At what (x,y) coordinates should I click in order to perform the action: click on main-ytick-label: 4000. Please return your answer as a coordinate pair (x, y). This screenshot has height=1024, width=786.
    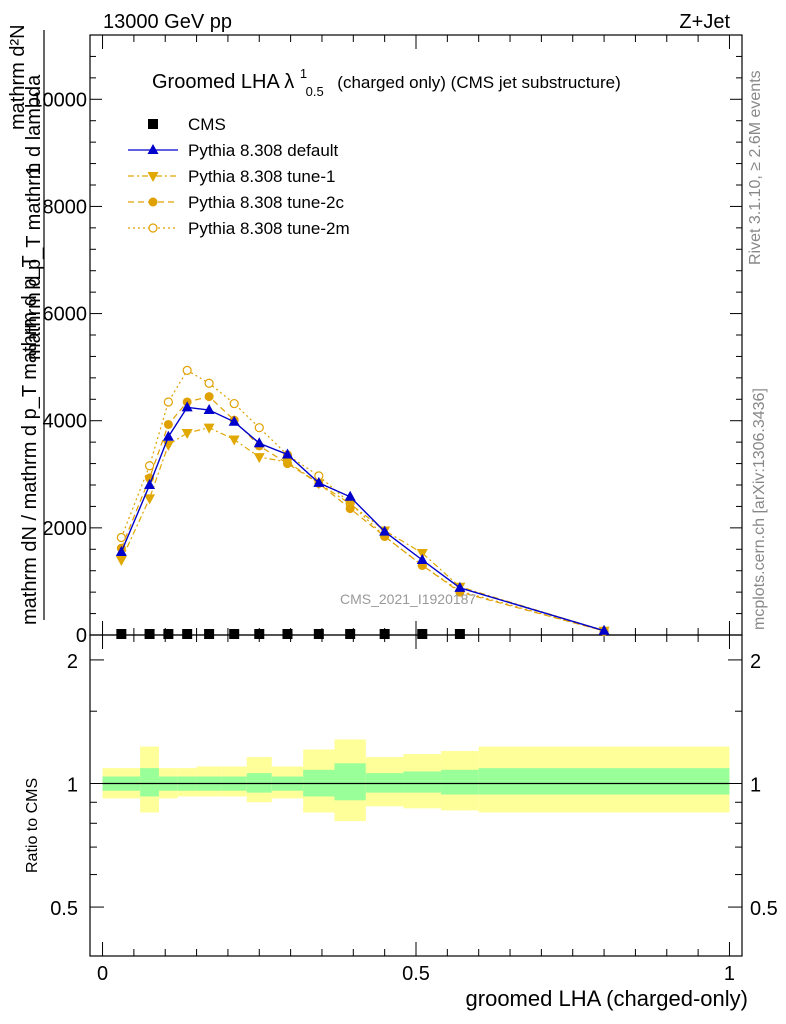
    Looking at the image, I should click on (65, 422).